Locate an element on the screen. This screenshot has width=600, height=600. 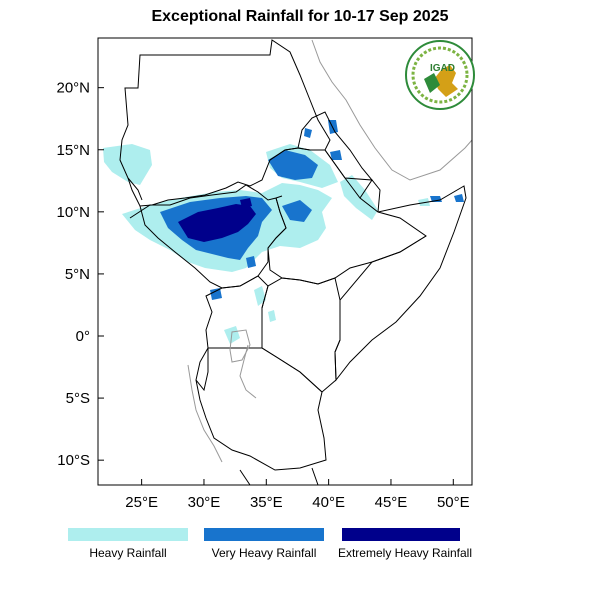
x-tick-label: 45°E is located at coordinates (391, 502).